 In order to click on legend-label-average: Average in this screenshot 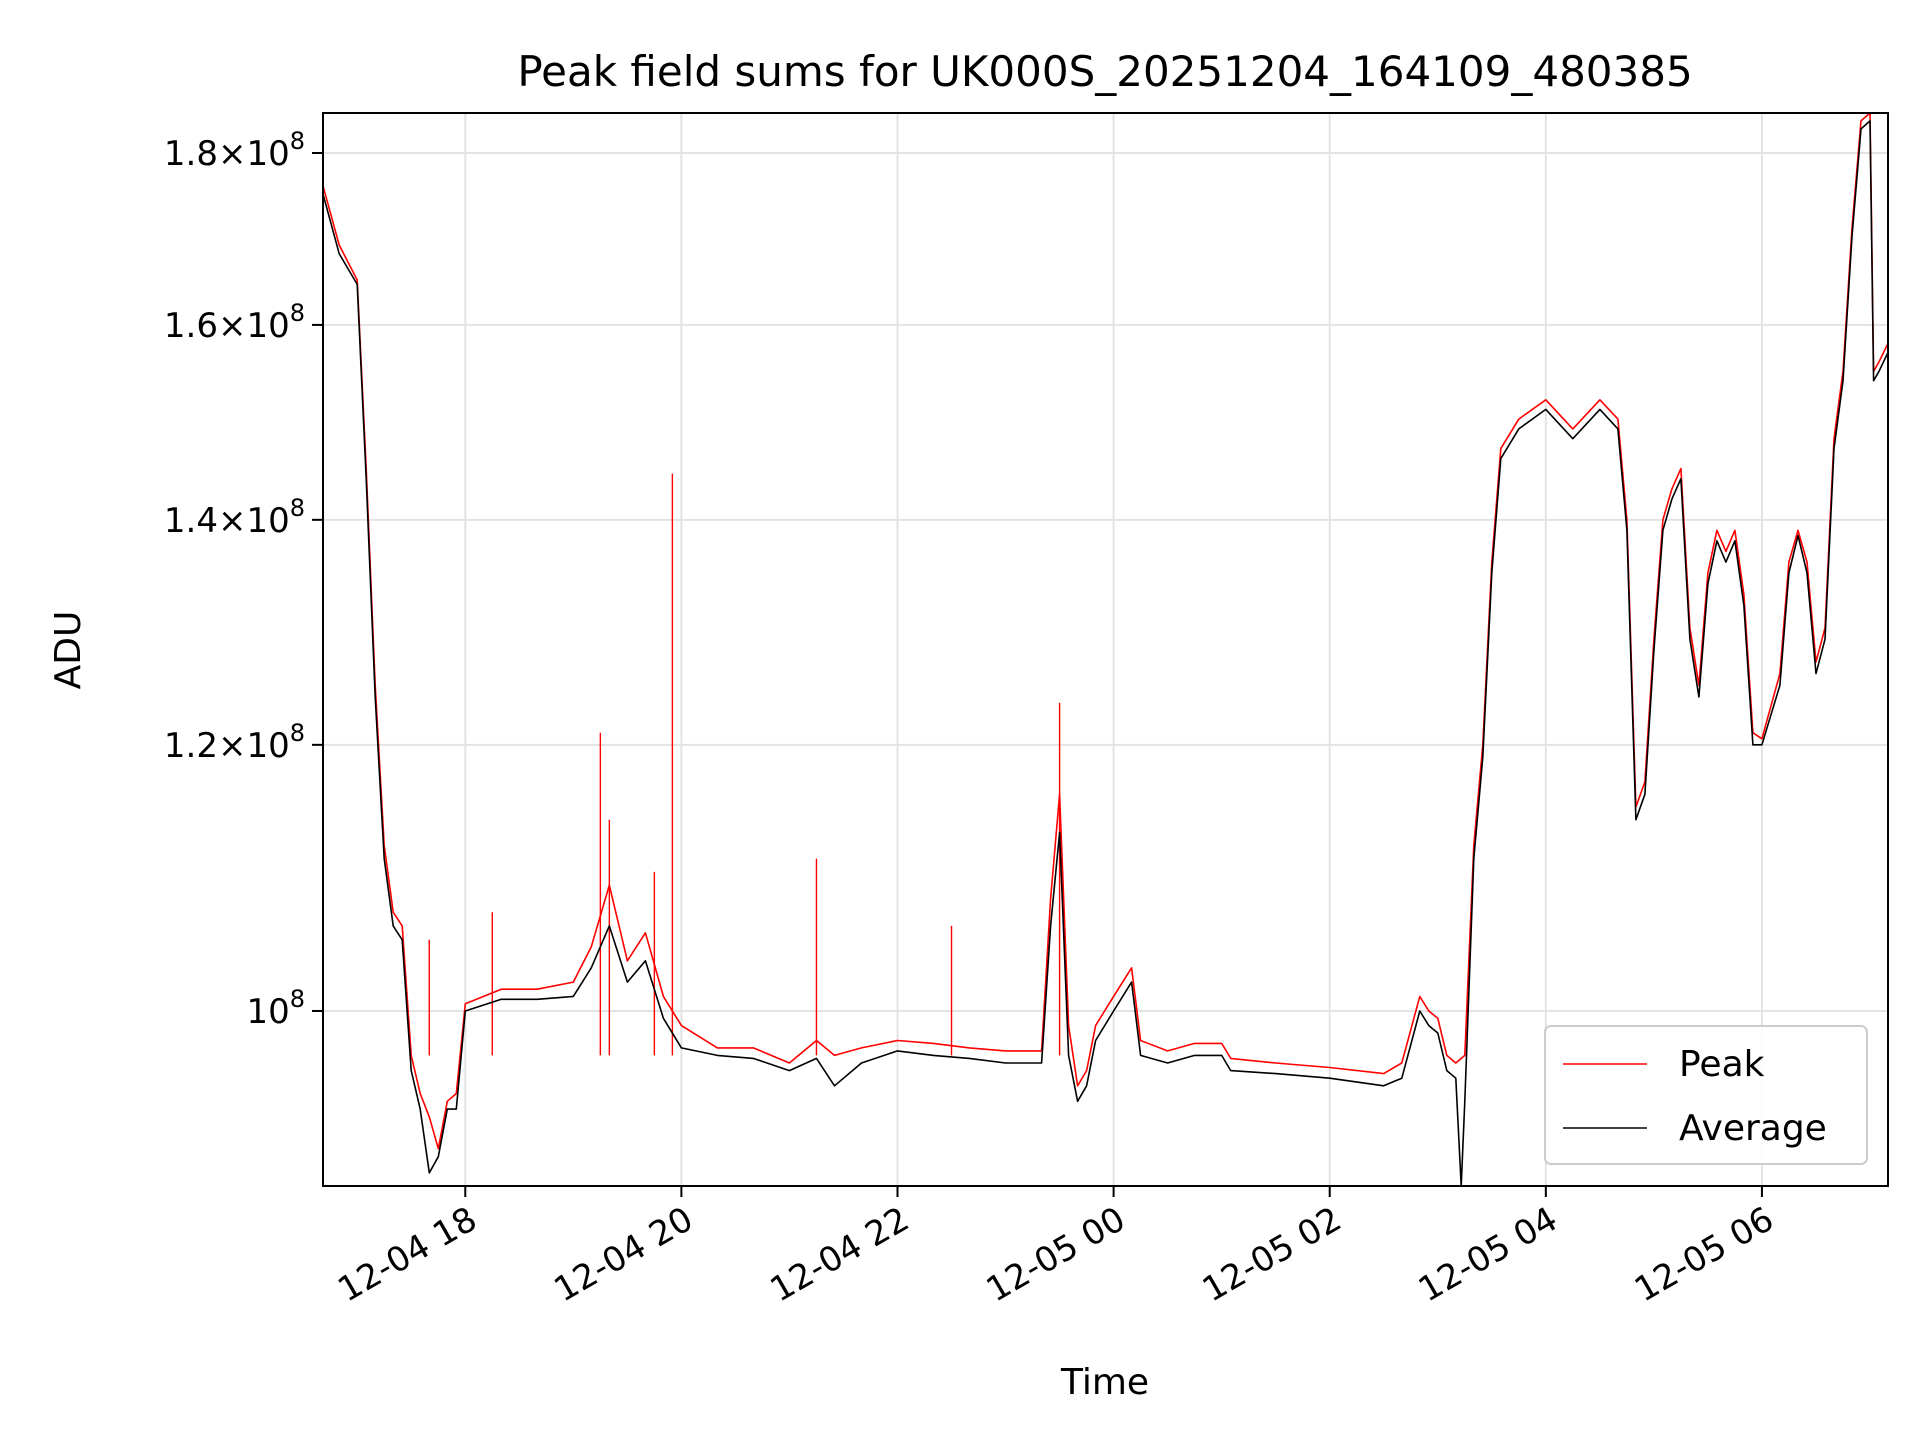, I will do `click(1753, 1128)`.